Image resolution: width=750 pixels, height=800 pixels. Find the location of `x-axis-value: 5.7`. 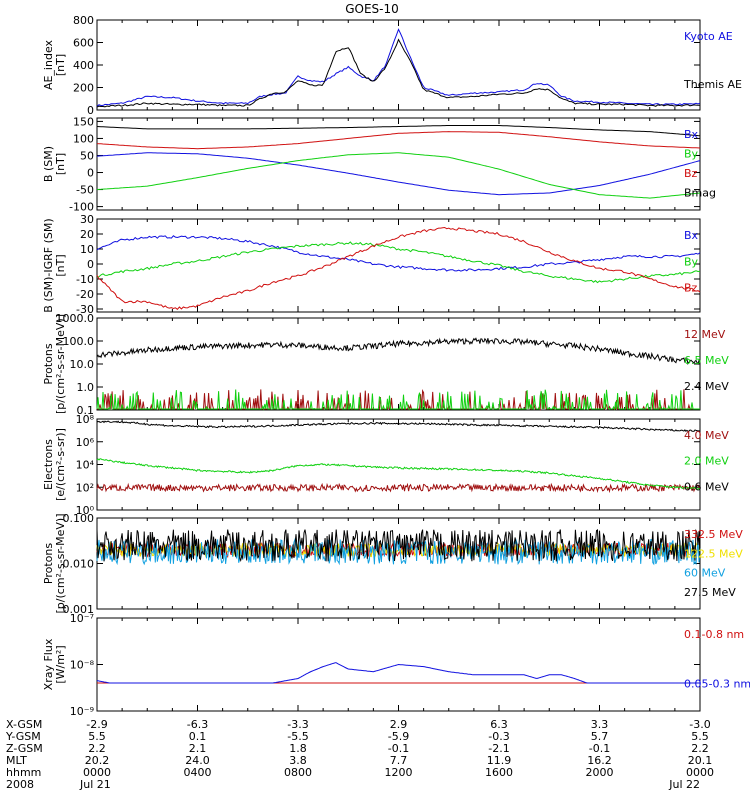

x-axis-value: 5.7 is located at coordinates (600, 736).